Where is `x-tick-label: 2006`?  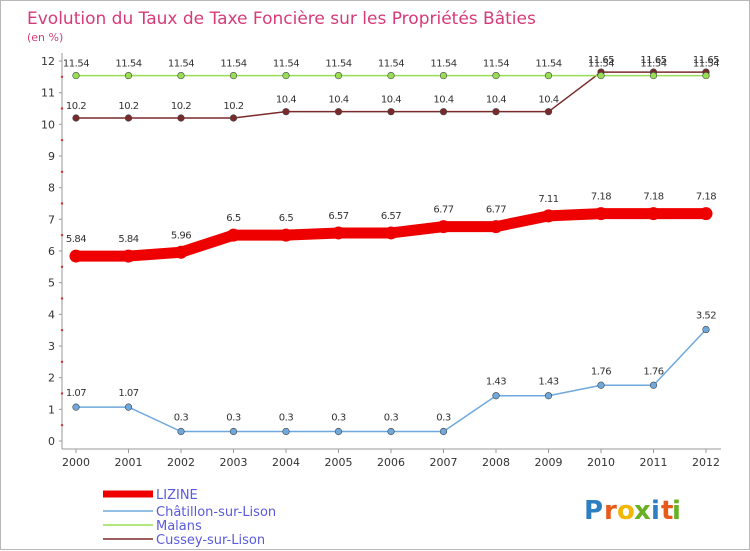 x-tick-label: 2006 is located at coordinates (391, 462).